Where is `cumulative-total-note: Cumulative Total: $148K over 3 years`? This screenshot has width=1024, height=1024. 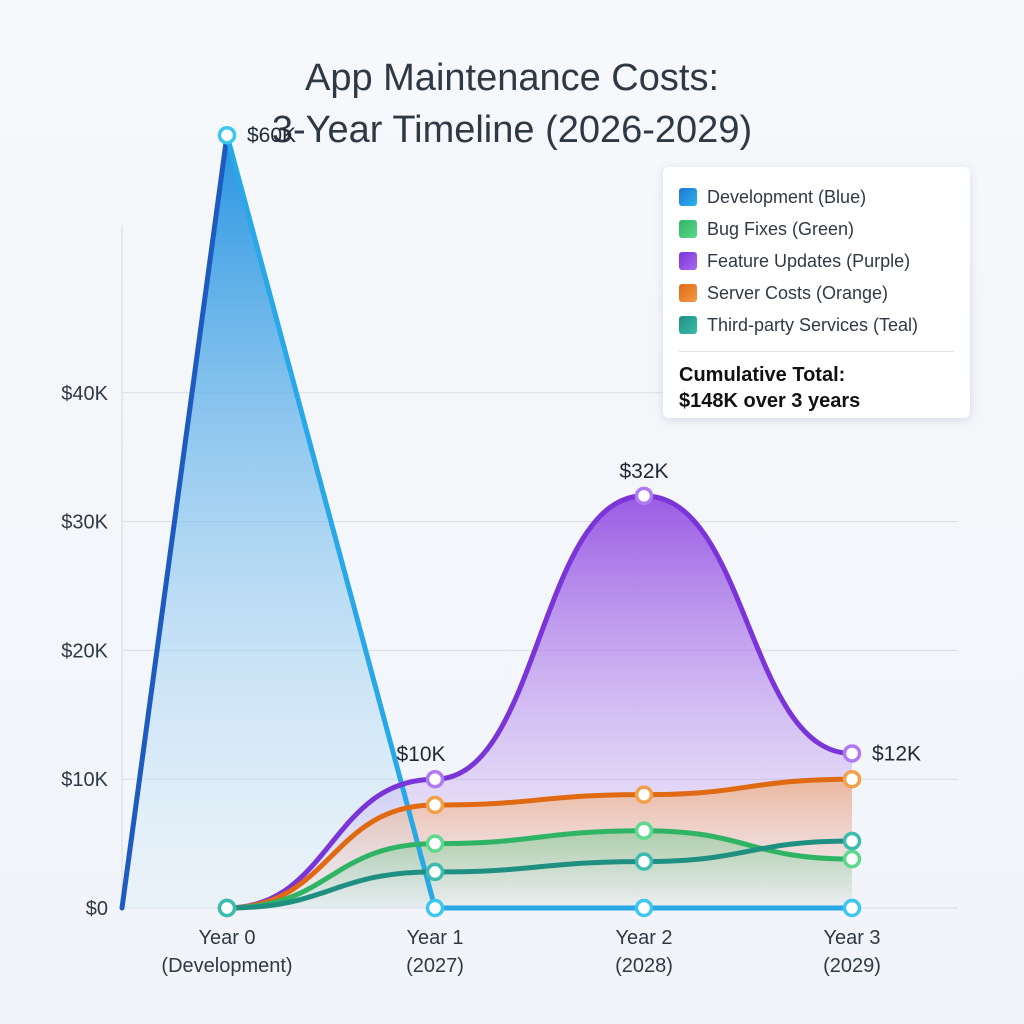 cumulative-total-note: Cumulative Total: $148K over 3 years is located at coordinates (816, 388).